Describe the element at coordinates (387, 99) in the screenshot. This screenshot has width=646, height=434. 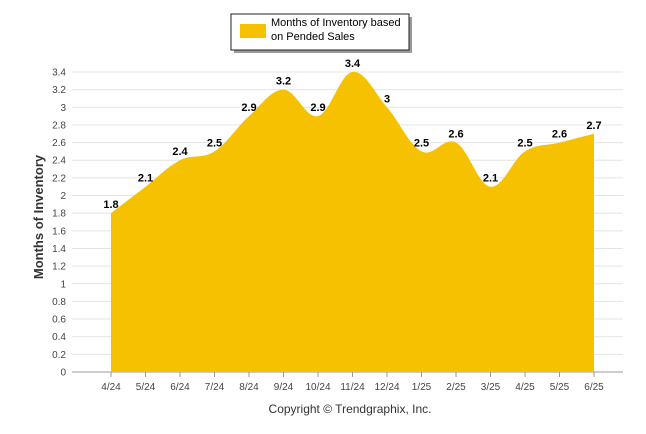
I see `data-label: 3` at that location.